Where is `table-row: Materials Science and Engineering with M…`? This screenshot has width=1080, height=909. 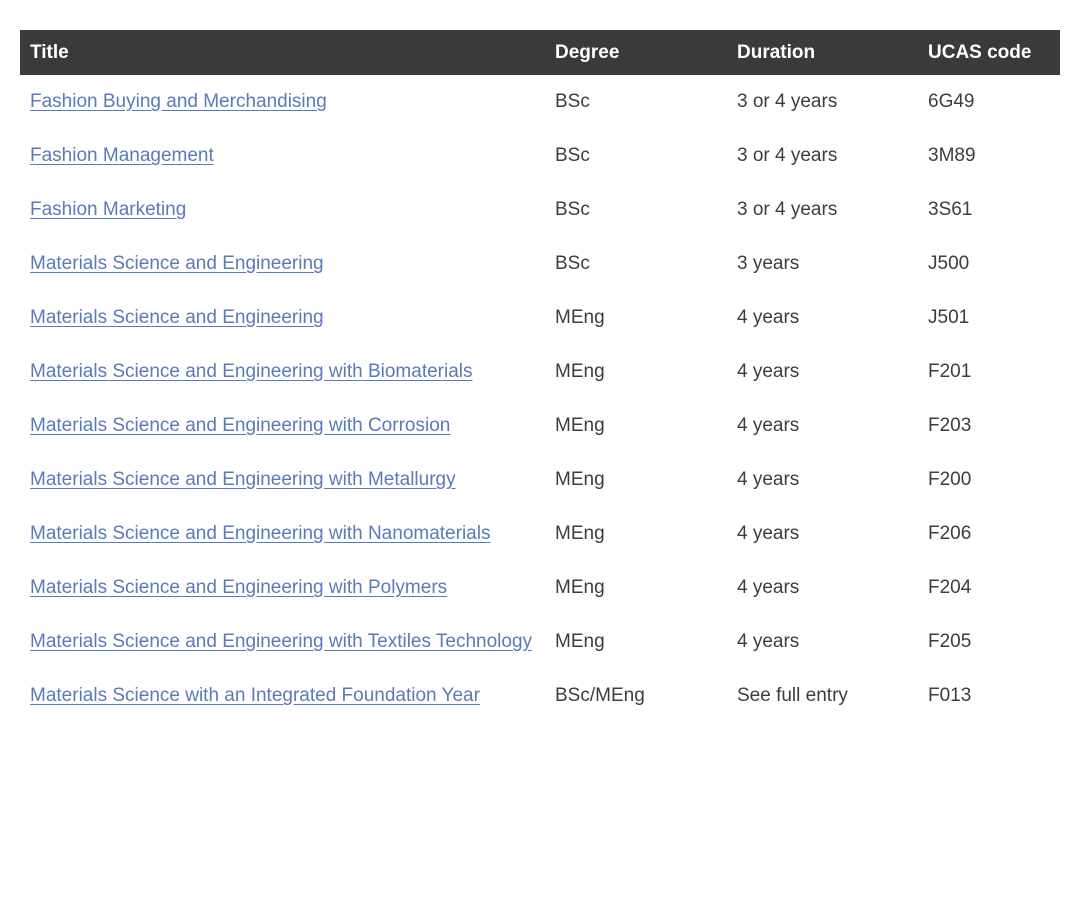 table-row: Materials Science and Engineering with M… is located at coordinates (540, 480).